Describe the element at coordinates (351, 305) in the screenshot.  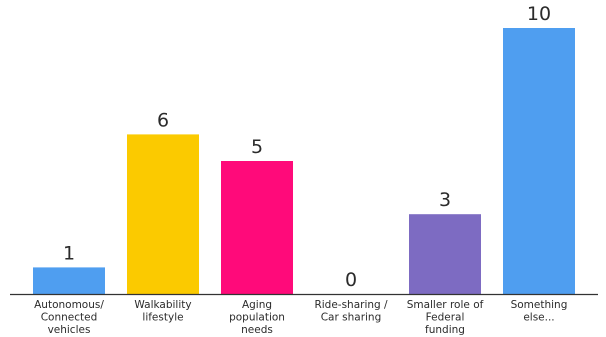
I see `category-label-line: Ride-sharing /` at that location.